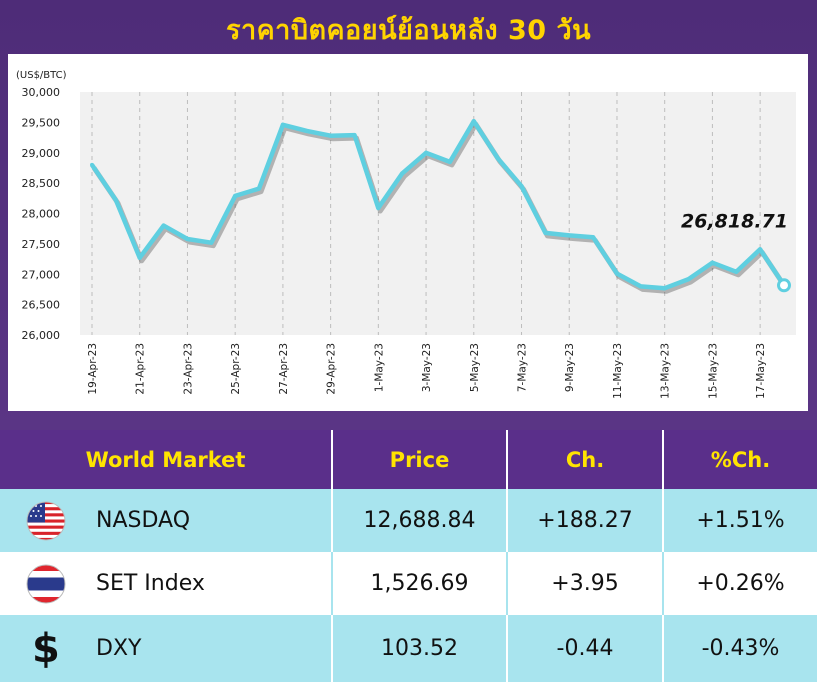 The height and width of the screenshot is (682, 817). Describe the element at coordinates (740, 648) in the screenshot. I see `market-pct-change: -0.43%` at that location.